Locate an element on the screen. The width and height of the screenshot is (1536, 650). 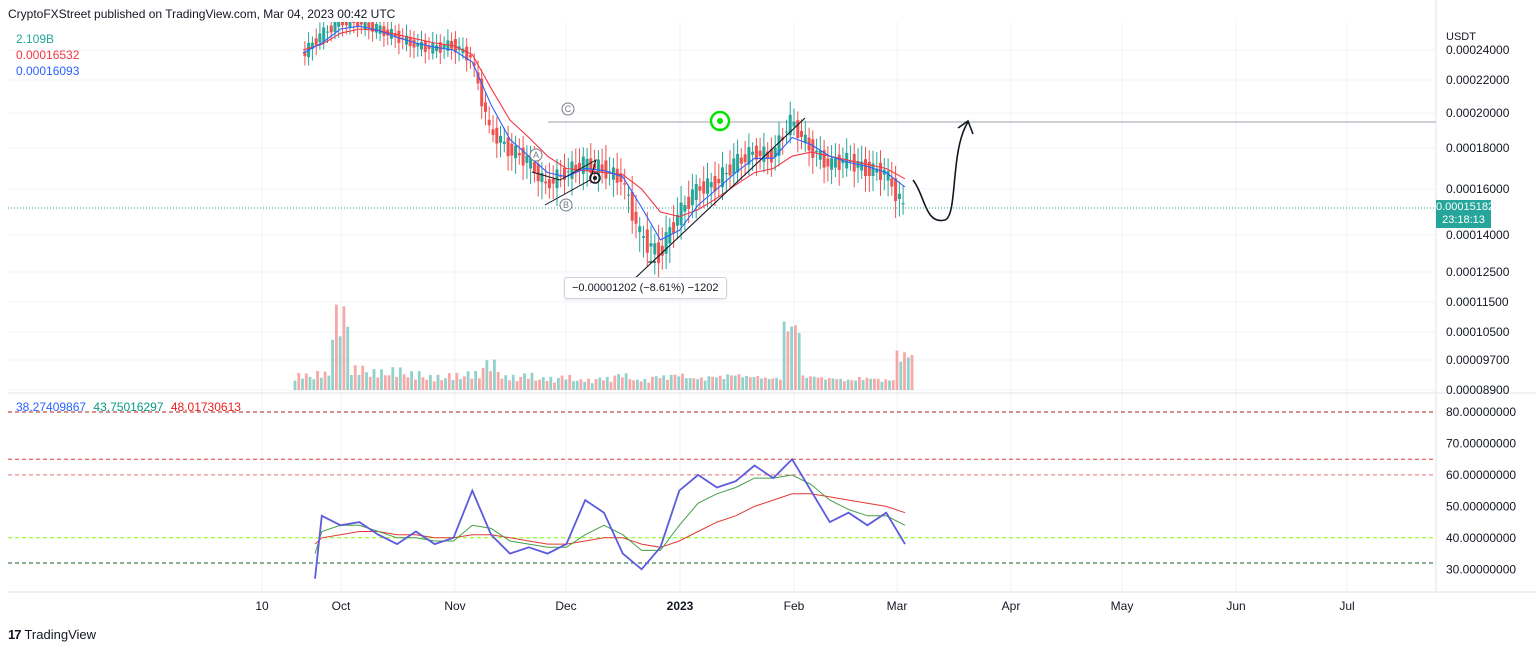
legend-rsi-signal: 43.75016297 is located at coordinates (128, 407).